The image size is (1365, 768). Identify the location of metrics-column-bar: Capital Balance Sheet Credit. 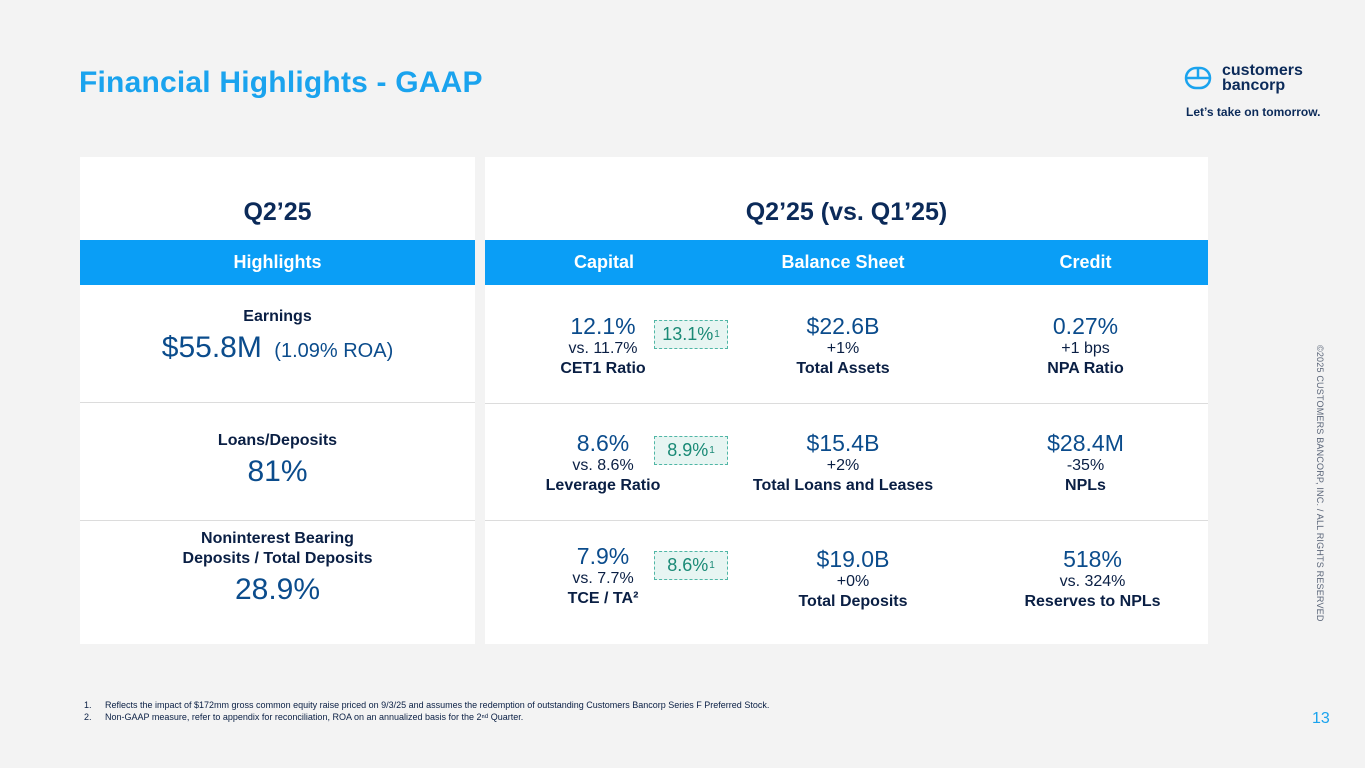
(846, 262).